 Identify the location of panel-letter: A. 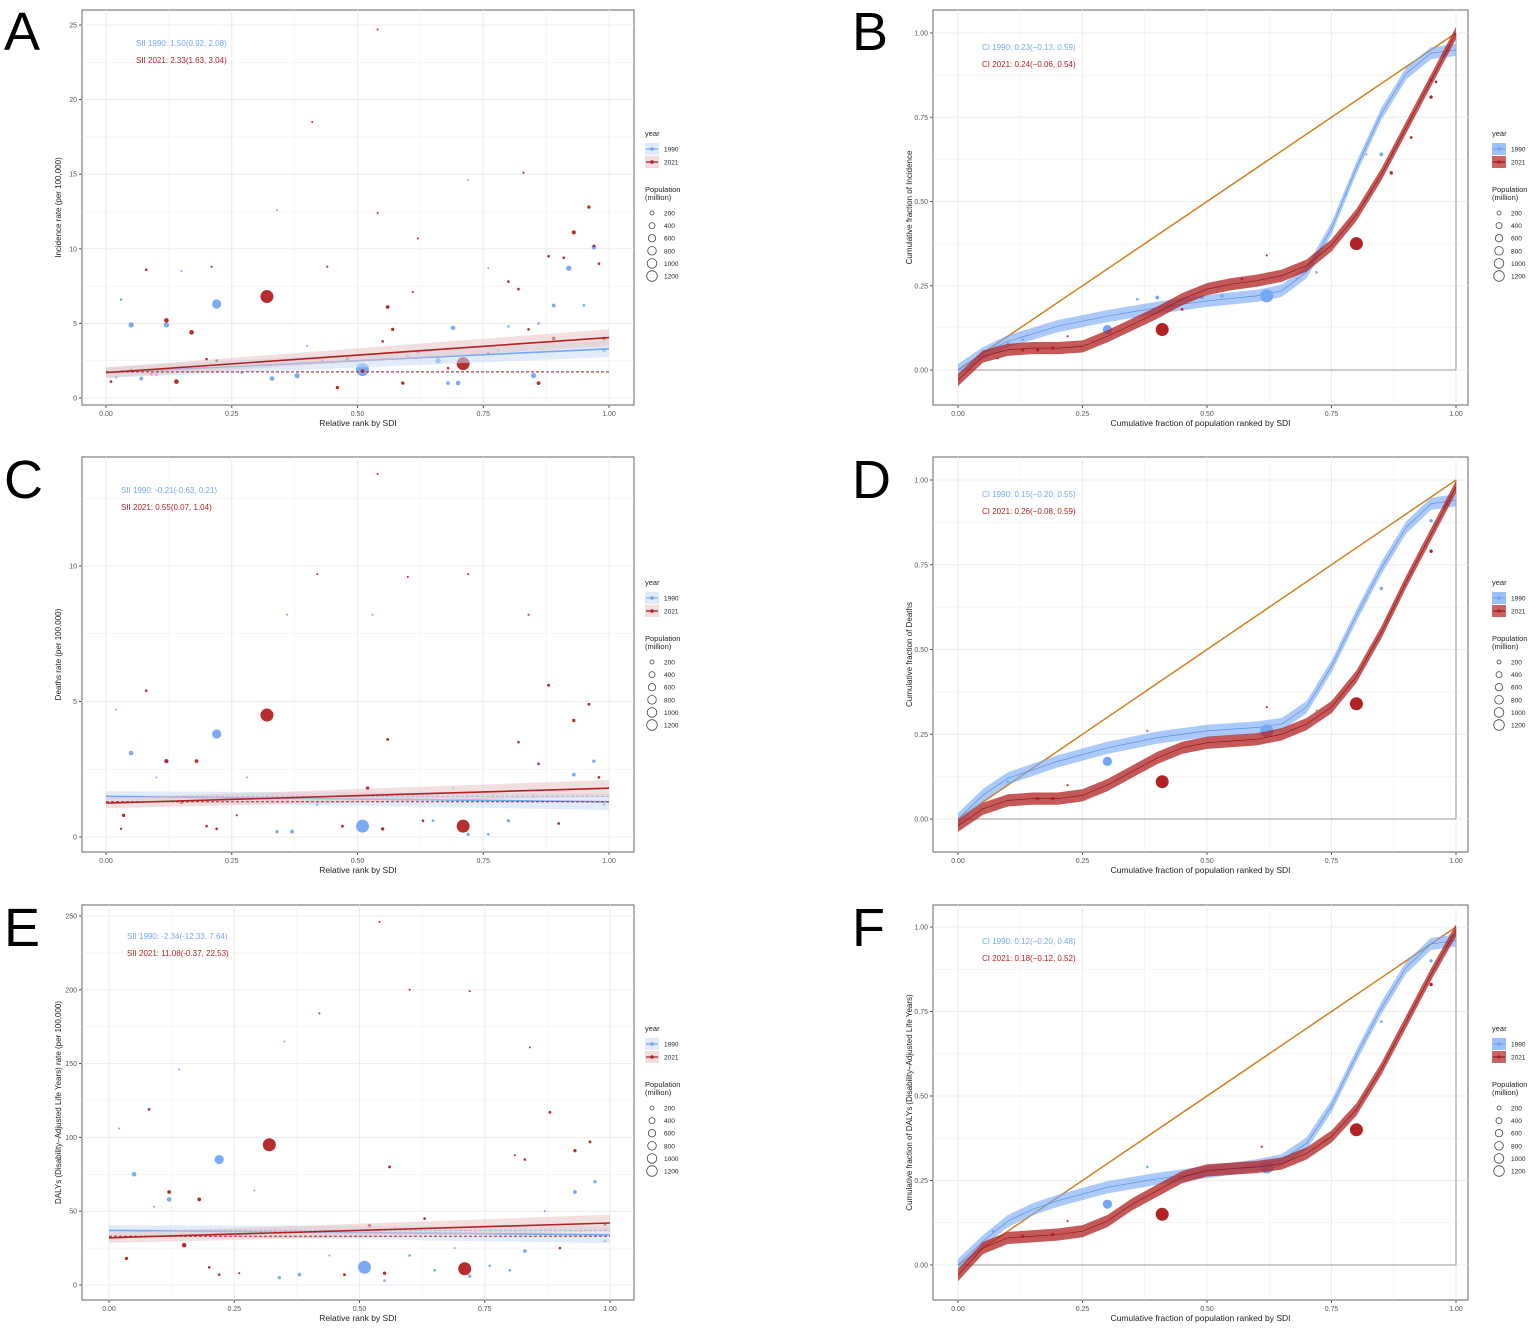
(22, 32).